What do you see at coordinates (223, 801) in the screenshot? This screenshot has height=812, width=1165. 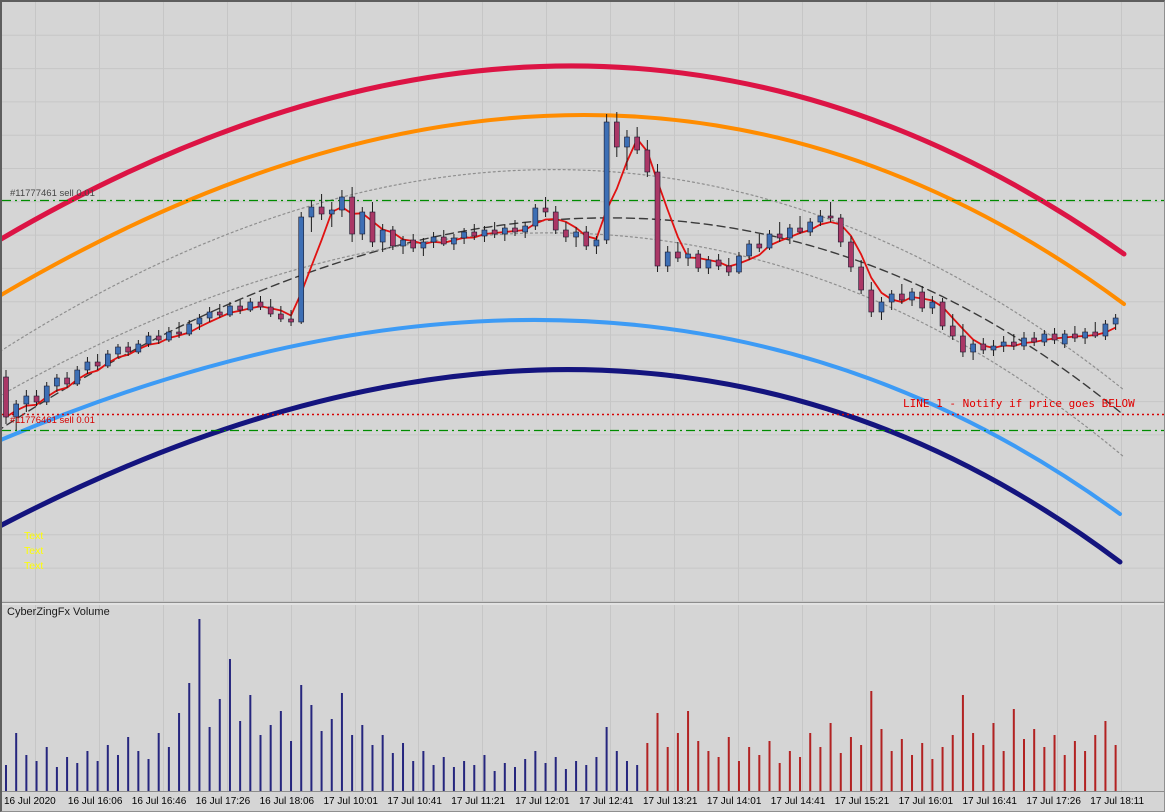 I see `x-axis-label: 16 Jul 17:26` at bounding box center [223, 801].